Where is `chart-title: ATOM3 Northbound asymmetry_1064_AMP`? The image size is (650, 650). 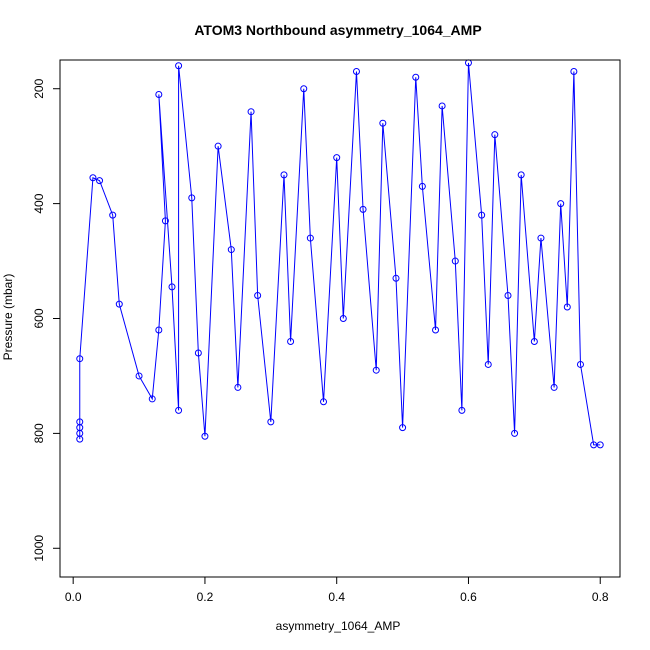
chart-title: ATOM3 Northbound asymmetry_1064_AMP is located at coordinates (337, 30).